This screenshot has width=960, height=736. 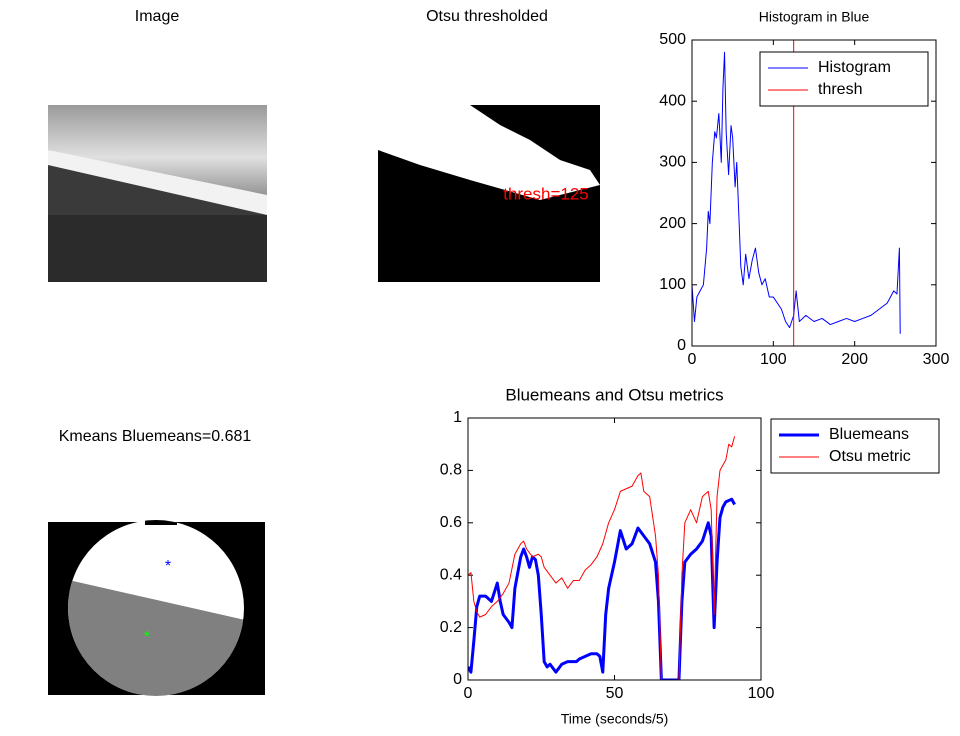 I want to click on y-tick-label: 300, so click(x=672, y=162).